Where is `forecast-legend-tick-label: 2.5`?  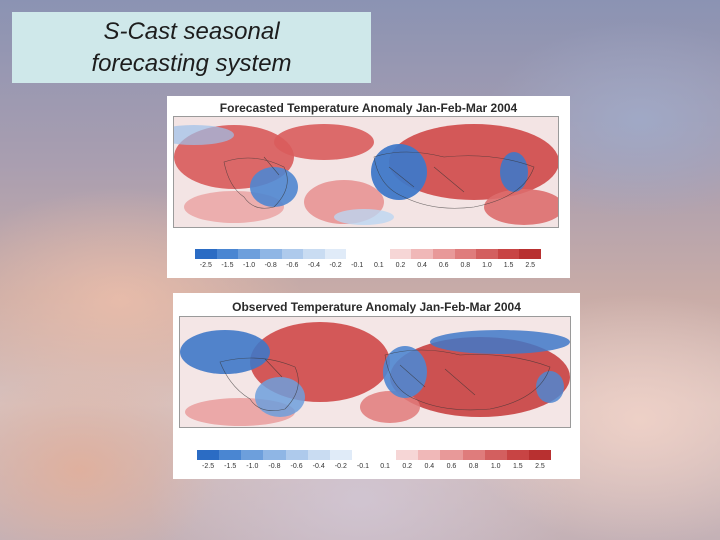 forecast-legend-tick-label: 2.5 is located at coordinates (530, 265).